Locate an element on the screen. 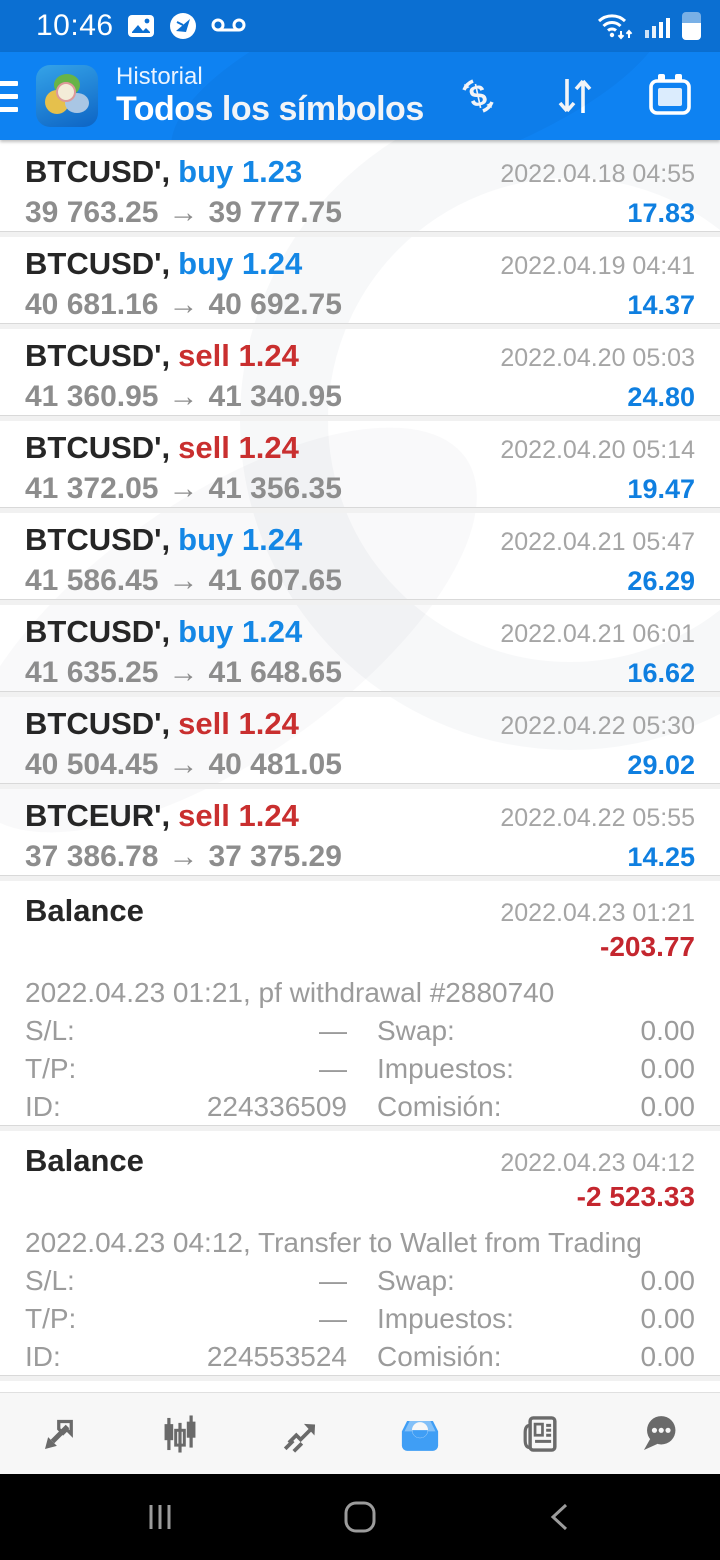  trade-prices: 40 504.45 → 40 481.05 is located at coordinates (183, 765).